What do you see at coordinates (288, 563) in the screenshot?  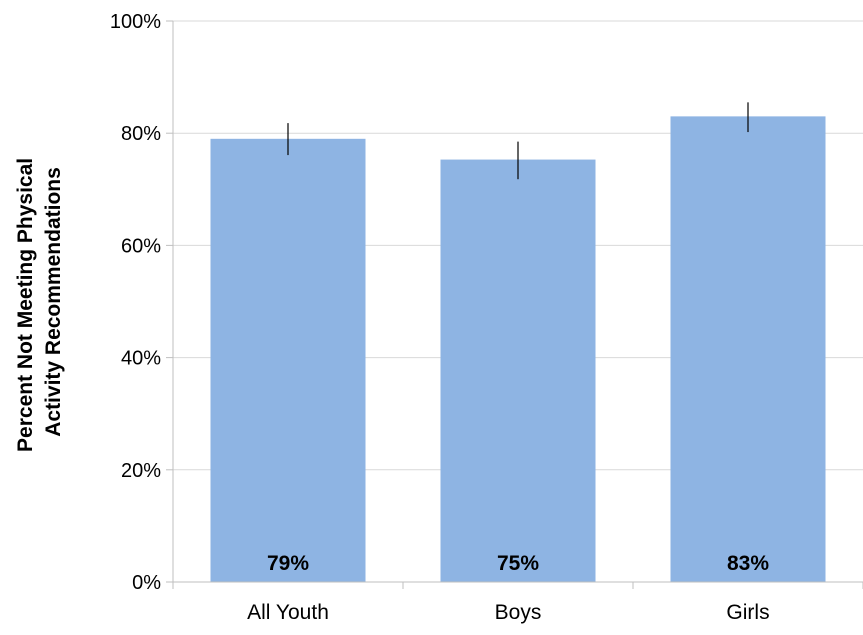 I see `data-label: 79%` at bounding box center [288, 563].